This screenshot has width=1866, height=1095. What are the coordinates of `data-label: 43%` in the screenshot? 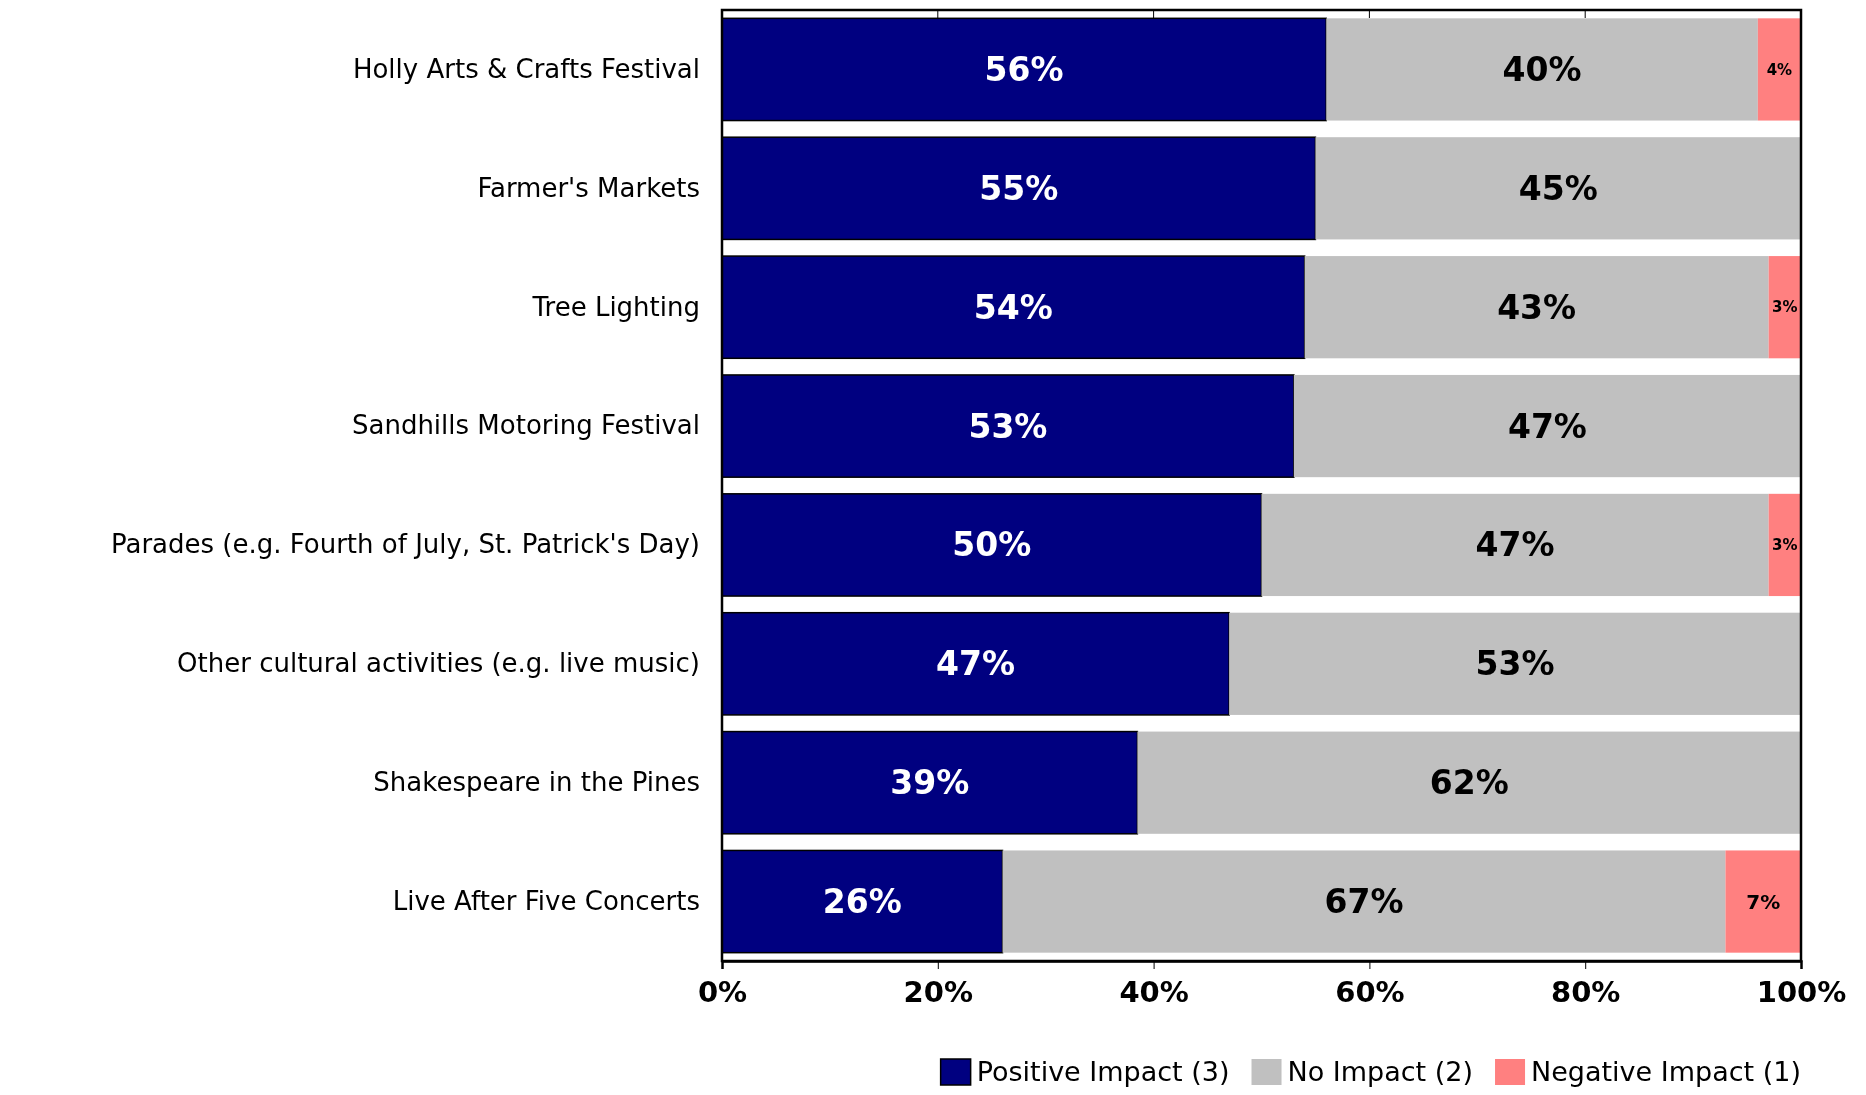 It's located at (1537, 307).